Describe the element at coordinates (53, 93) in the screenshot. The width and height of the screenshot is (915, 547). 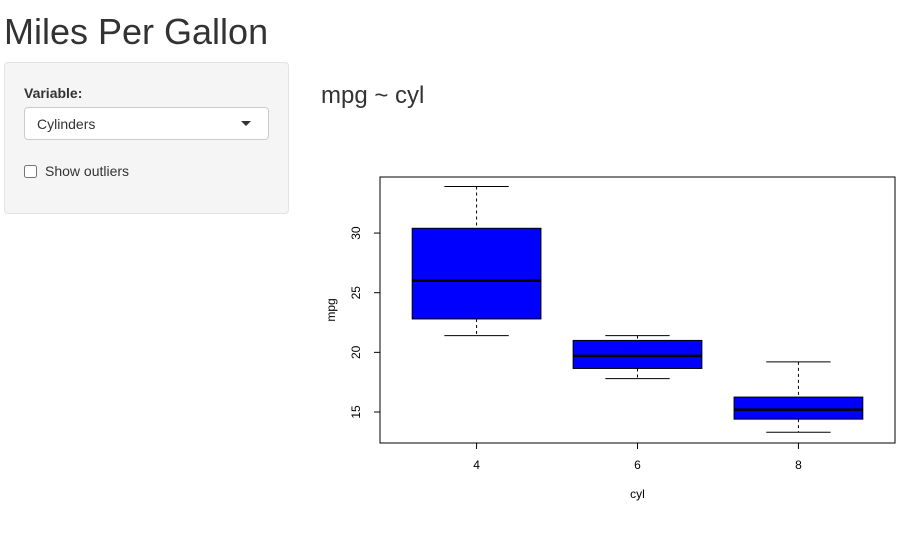
I see `variable-label: Variable:` at that location.